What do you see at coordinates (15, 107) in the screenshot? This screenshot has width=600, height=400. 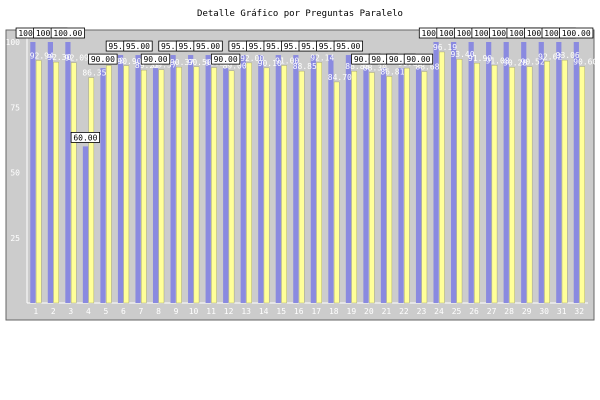 I see `y-tick-label: 75` at bounding box center [15, 107].